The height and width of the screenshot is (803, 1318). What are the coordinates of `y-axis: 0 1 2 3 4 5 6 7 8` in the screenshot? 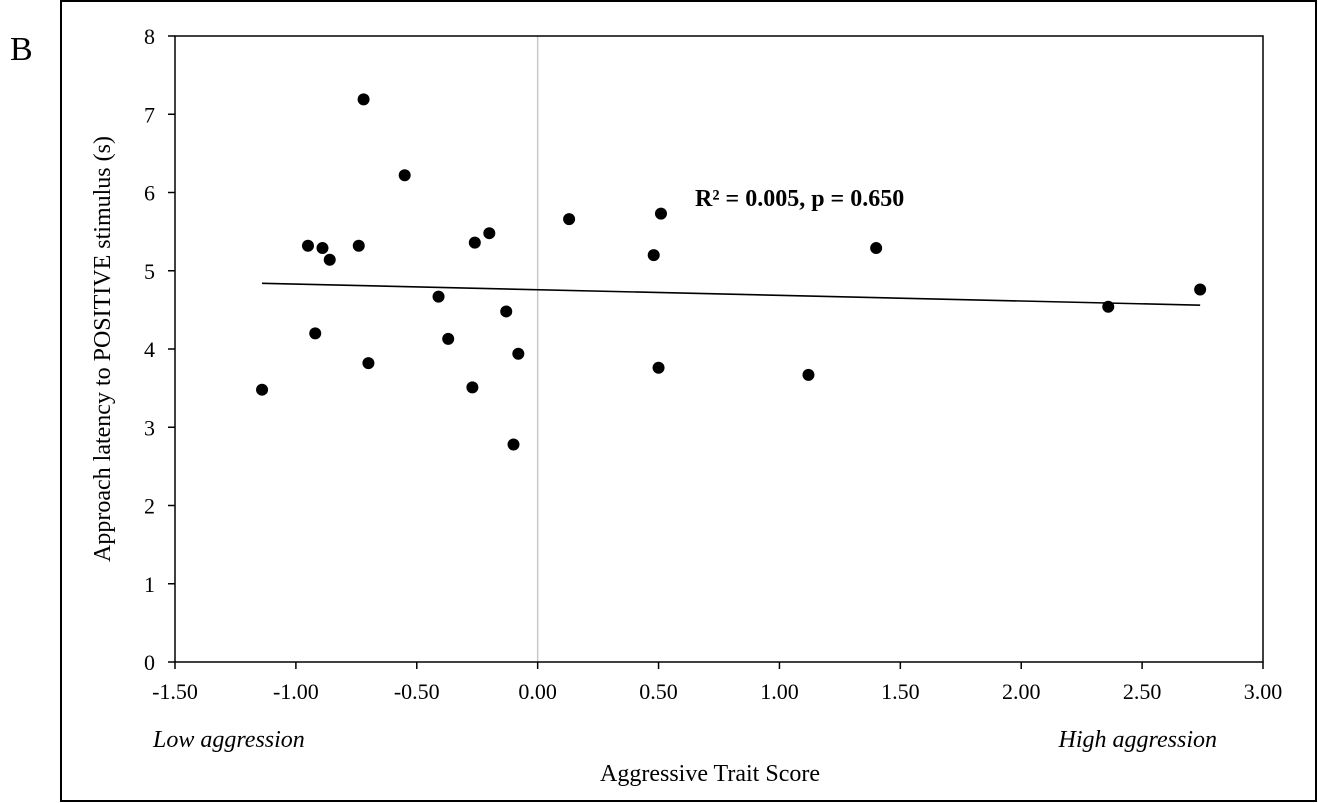 It's located at (159, 349).